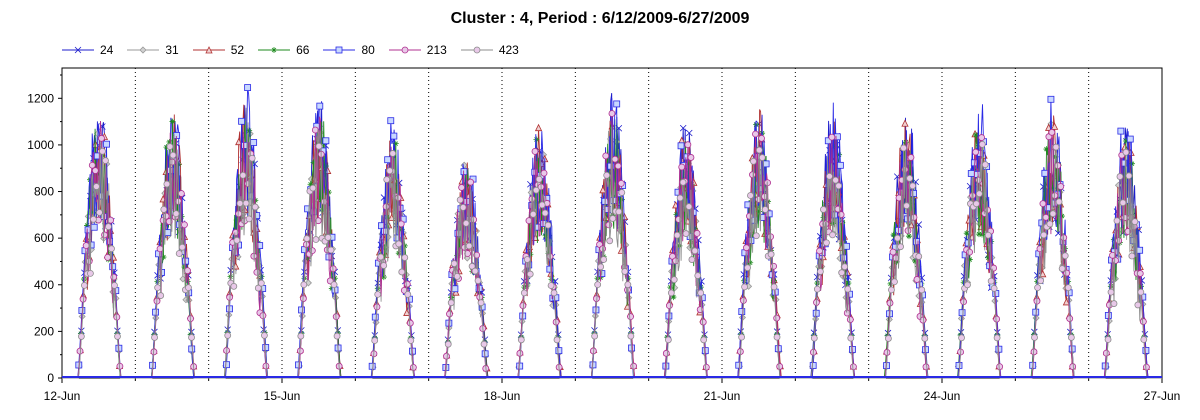  Describe the element at coordinates (942, 396) in the screenshot. I see `x-tick-label-24-Jun: 24-Jun` at that location.